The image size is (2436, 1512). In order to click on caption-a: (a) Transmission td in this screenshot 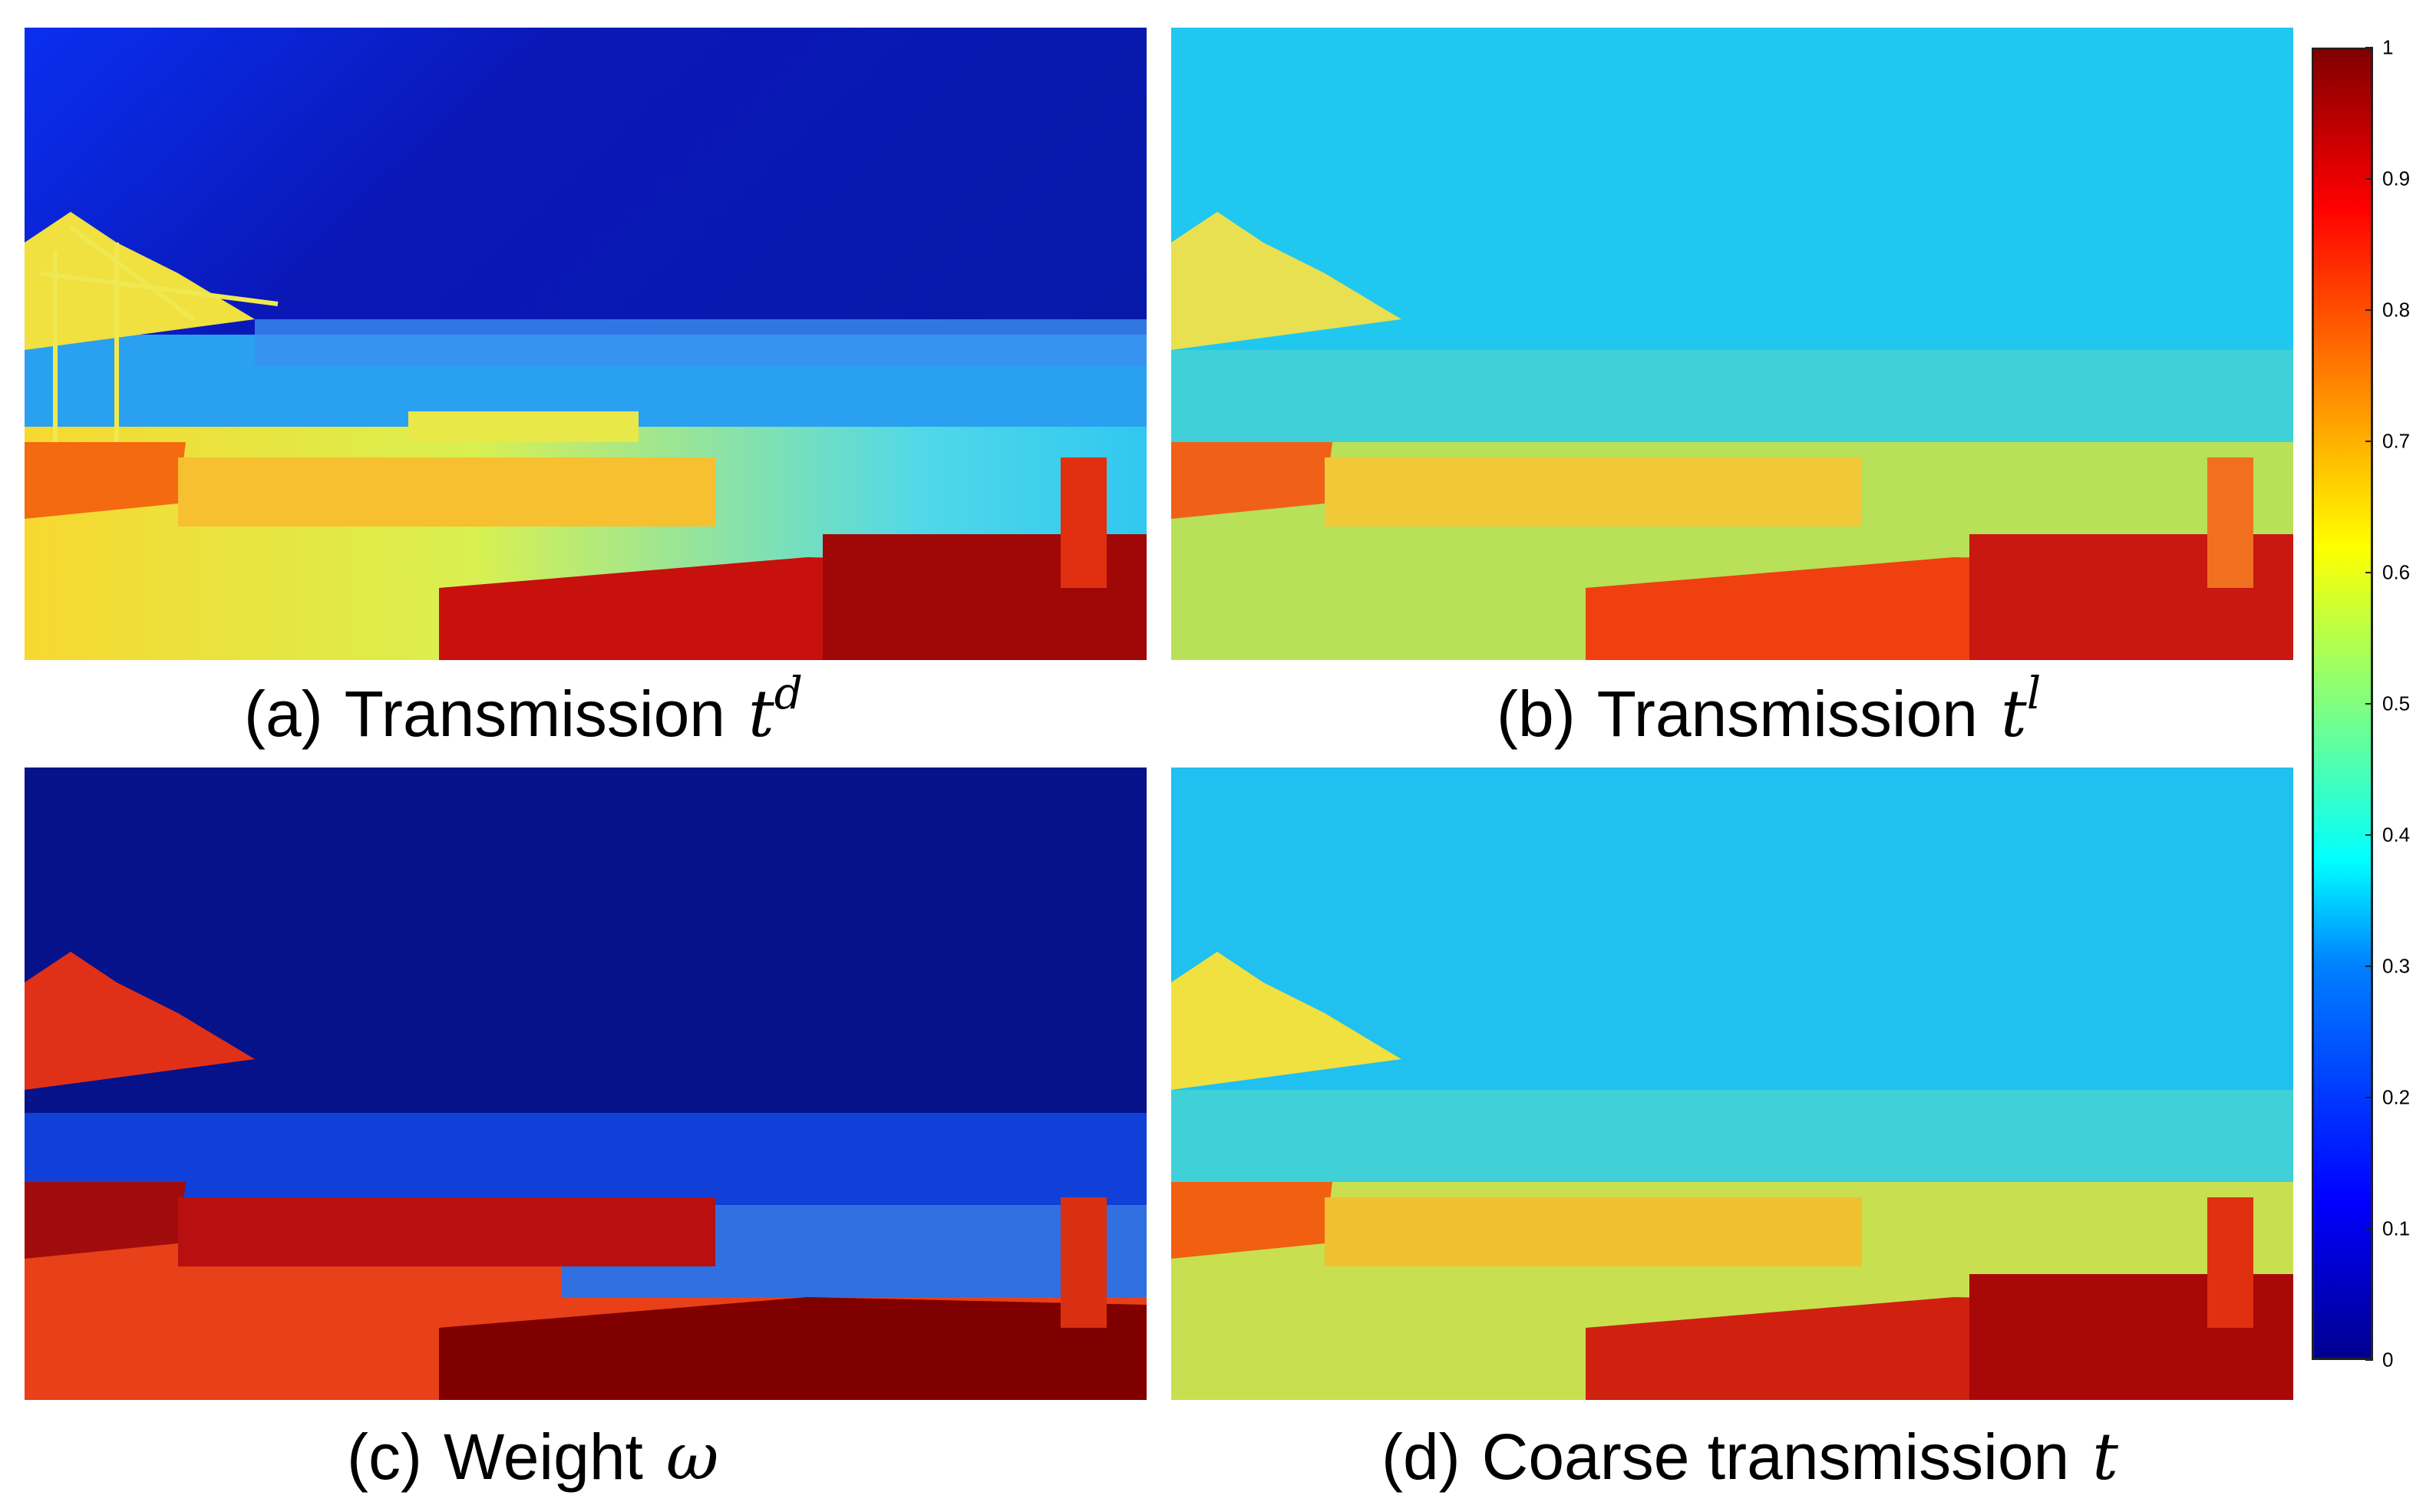, I will do `click(523, 709)`.